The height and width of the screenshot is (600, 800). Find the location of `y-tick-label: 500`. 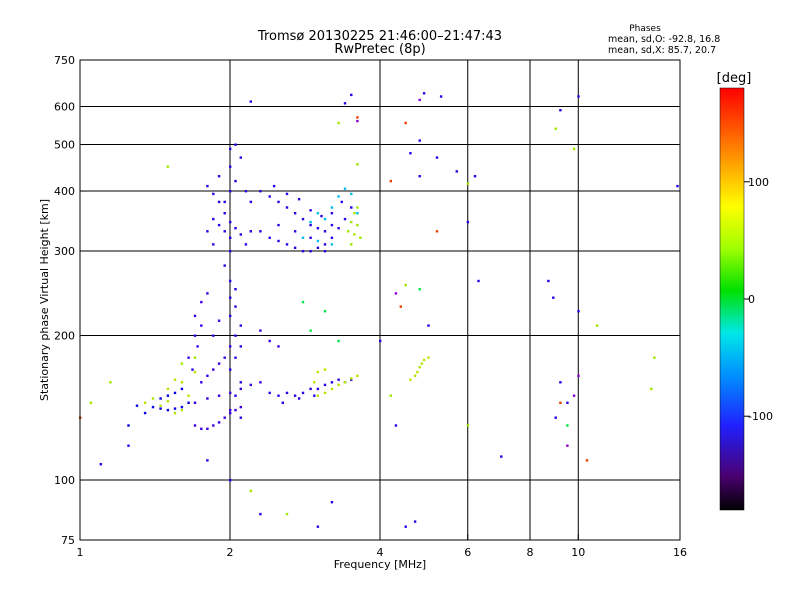

y-tick-label: 500 is located at coordinates (64, 145).